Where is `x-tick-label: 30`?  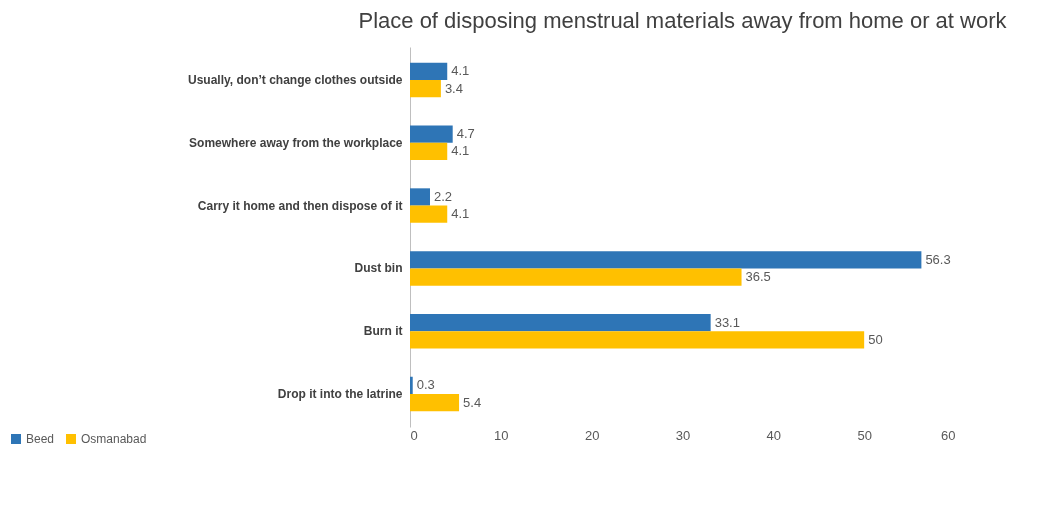
x-tick-label: 30 is located at coordinates (683, 435).